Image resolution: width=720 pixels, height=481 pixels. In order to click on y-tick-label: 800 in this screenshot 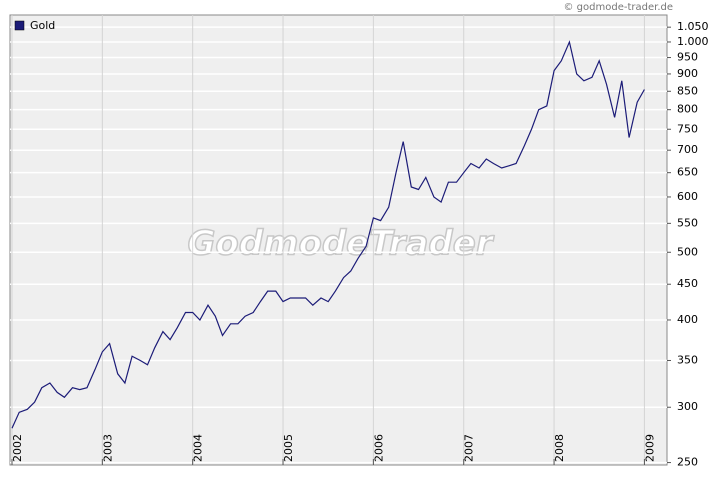, I will do `click(687, 109)`.